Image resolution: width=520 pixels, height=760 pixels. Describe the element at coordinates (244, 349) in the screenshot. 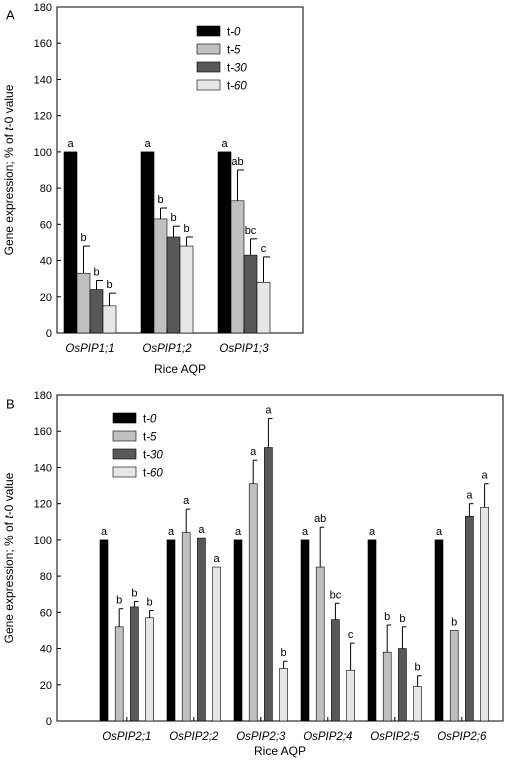

I see `category-label: OsPIP1;3` at that location.